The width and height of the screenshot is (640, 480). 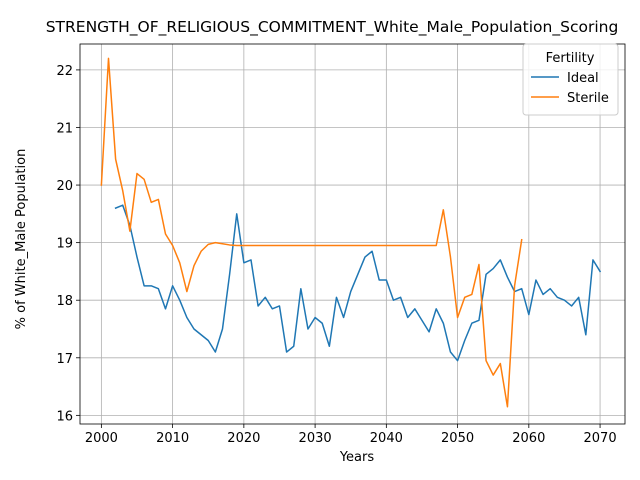 What do you see at coordinates (21, 239) in the screenshot?
I see `y-axis-label: % of White_Male Population` at bounding box center [21, 239].